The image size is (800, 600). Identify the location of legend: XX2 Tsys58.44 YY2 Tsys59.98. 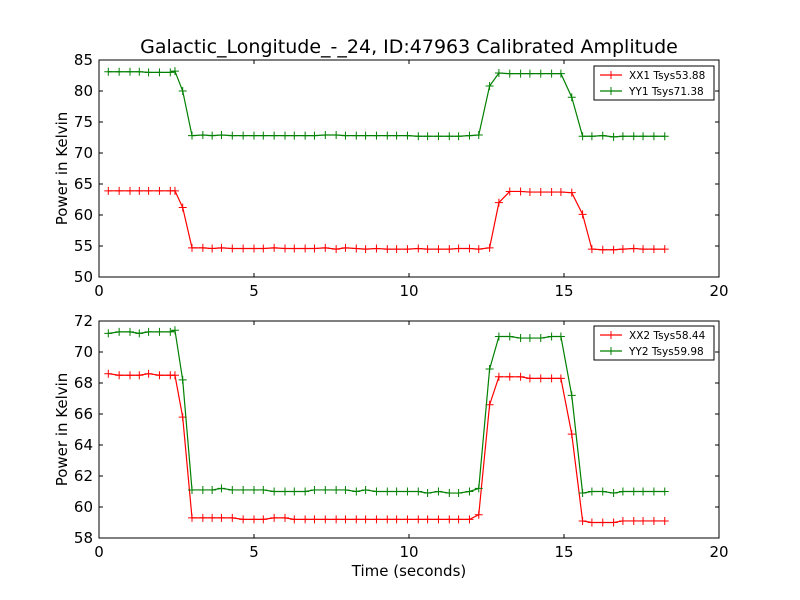
(654, 343).